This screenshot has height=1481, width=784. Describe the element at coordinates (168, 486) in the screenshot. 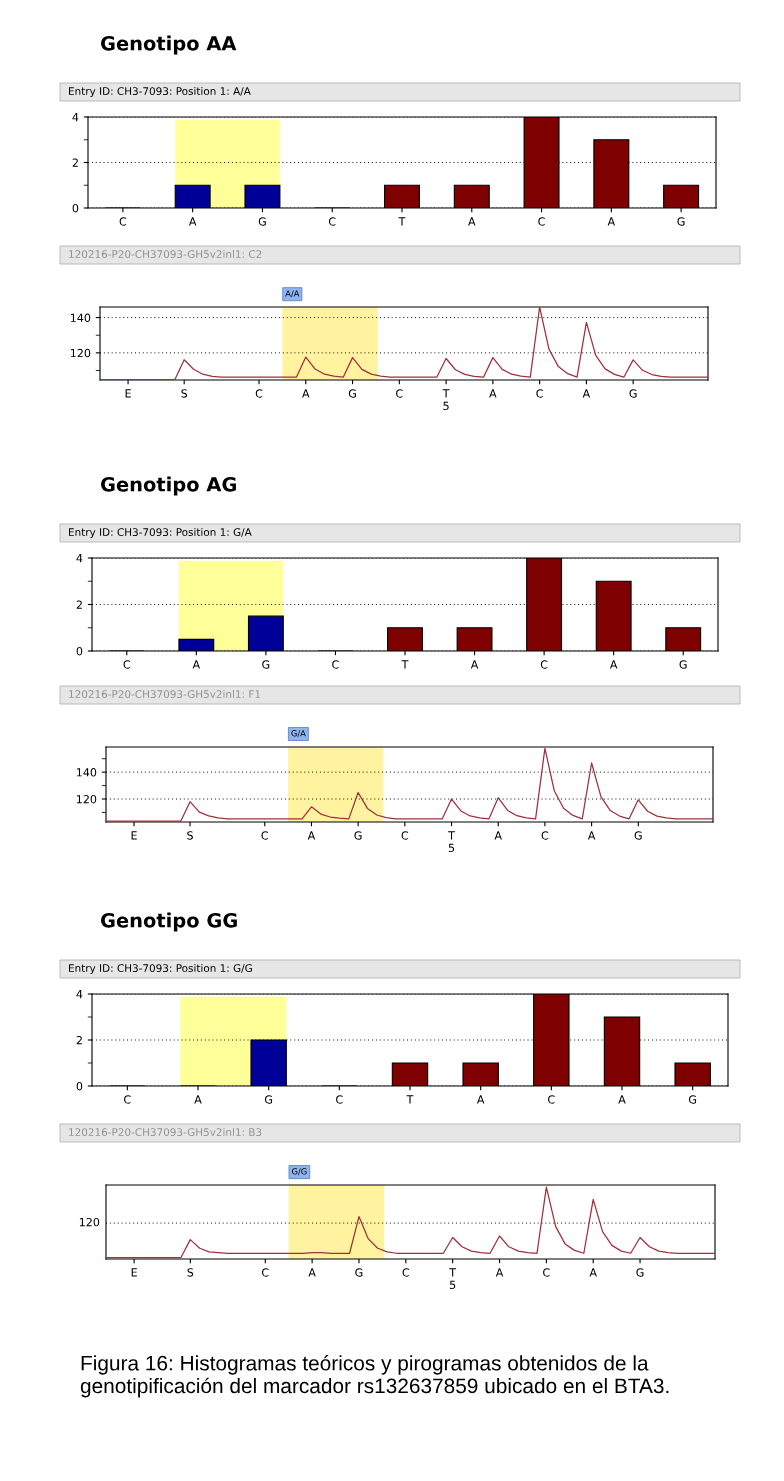

I see `chart-title: Genotipo AG` at that location.